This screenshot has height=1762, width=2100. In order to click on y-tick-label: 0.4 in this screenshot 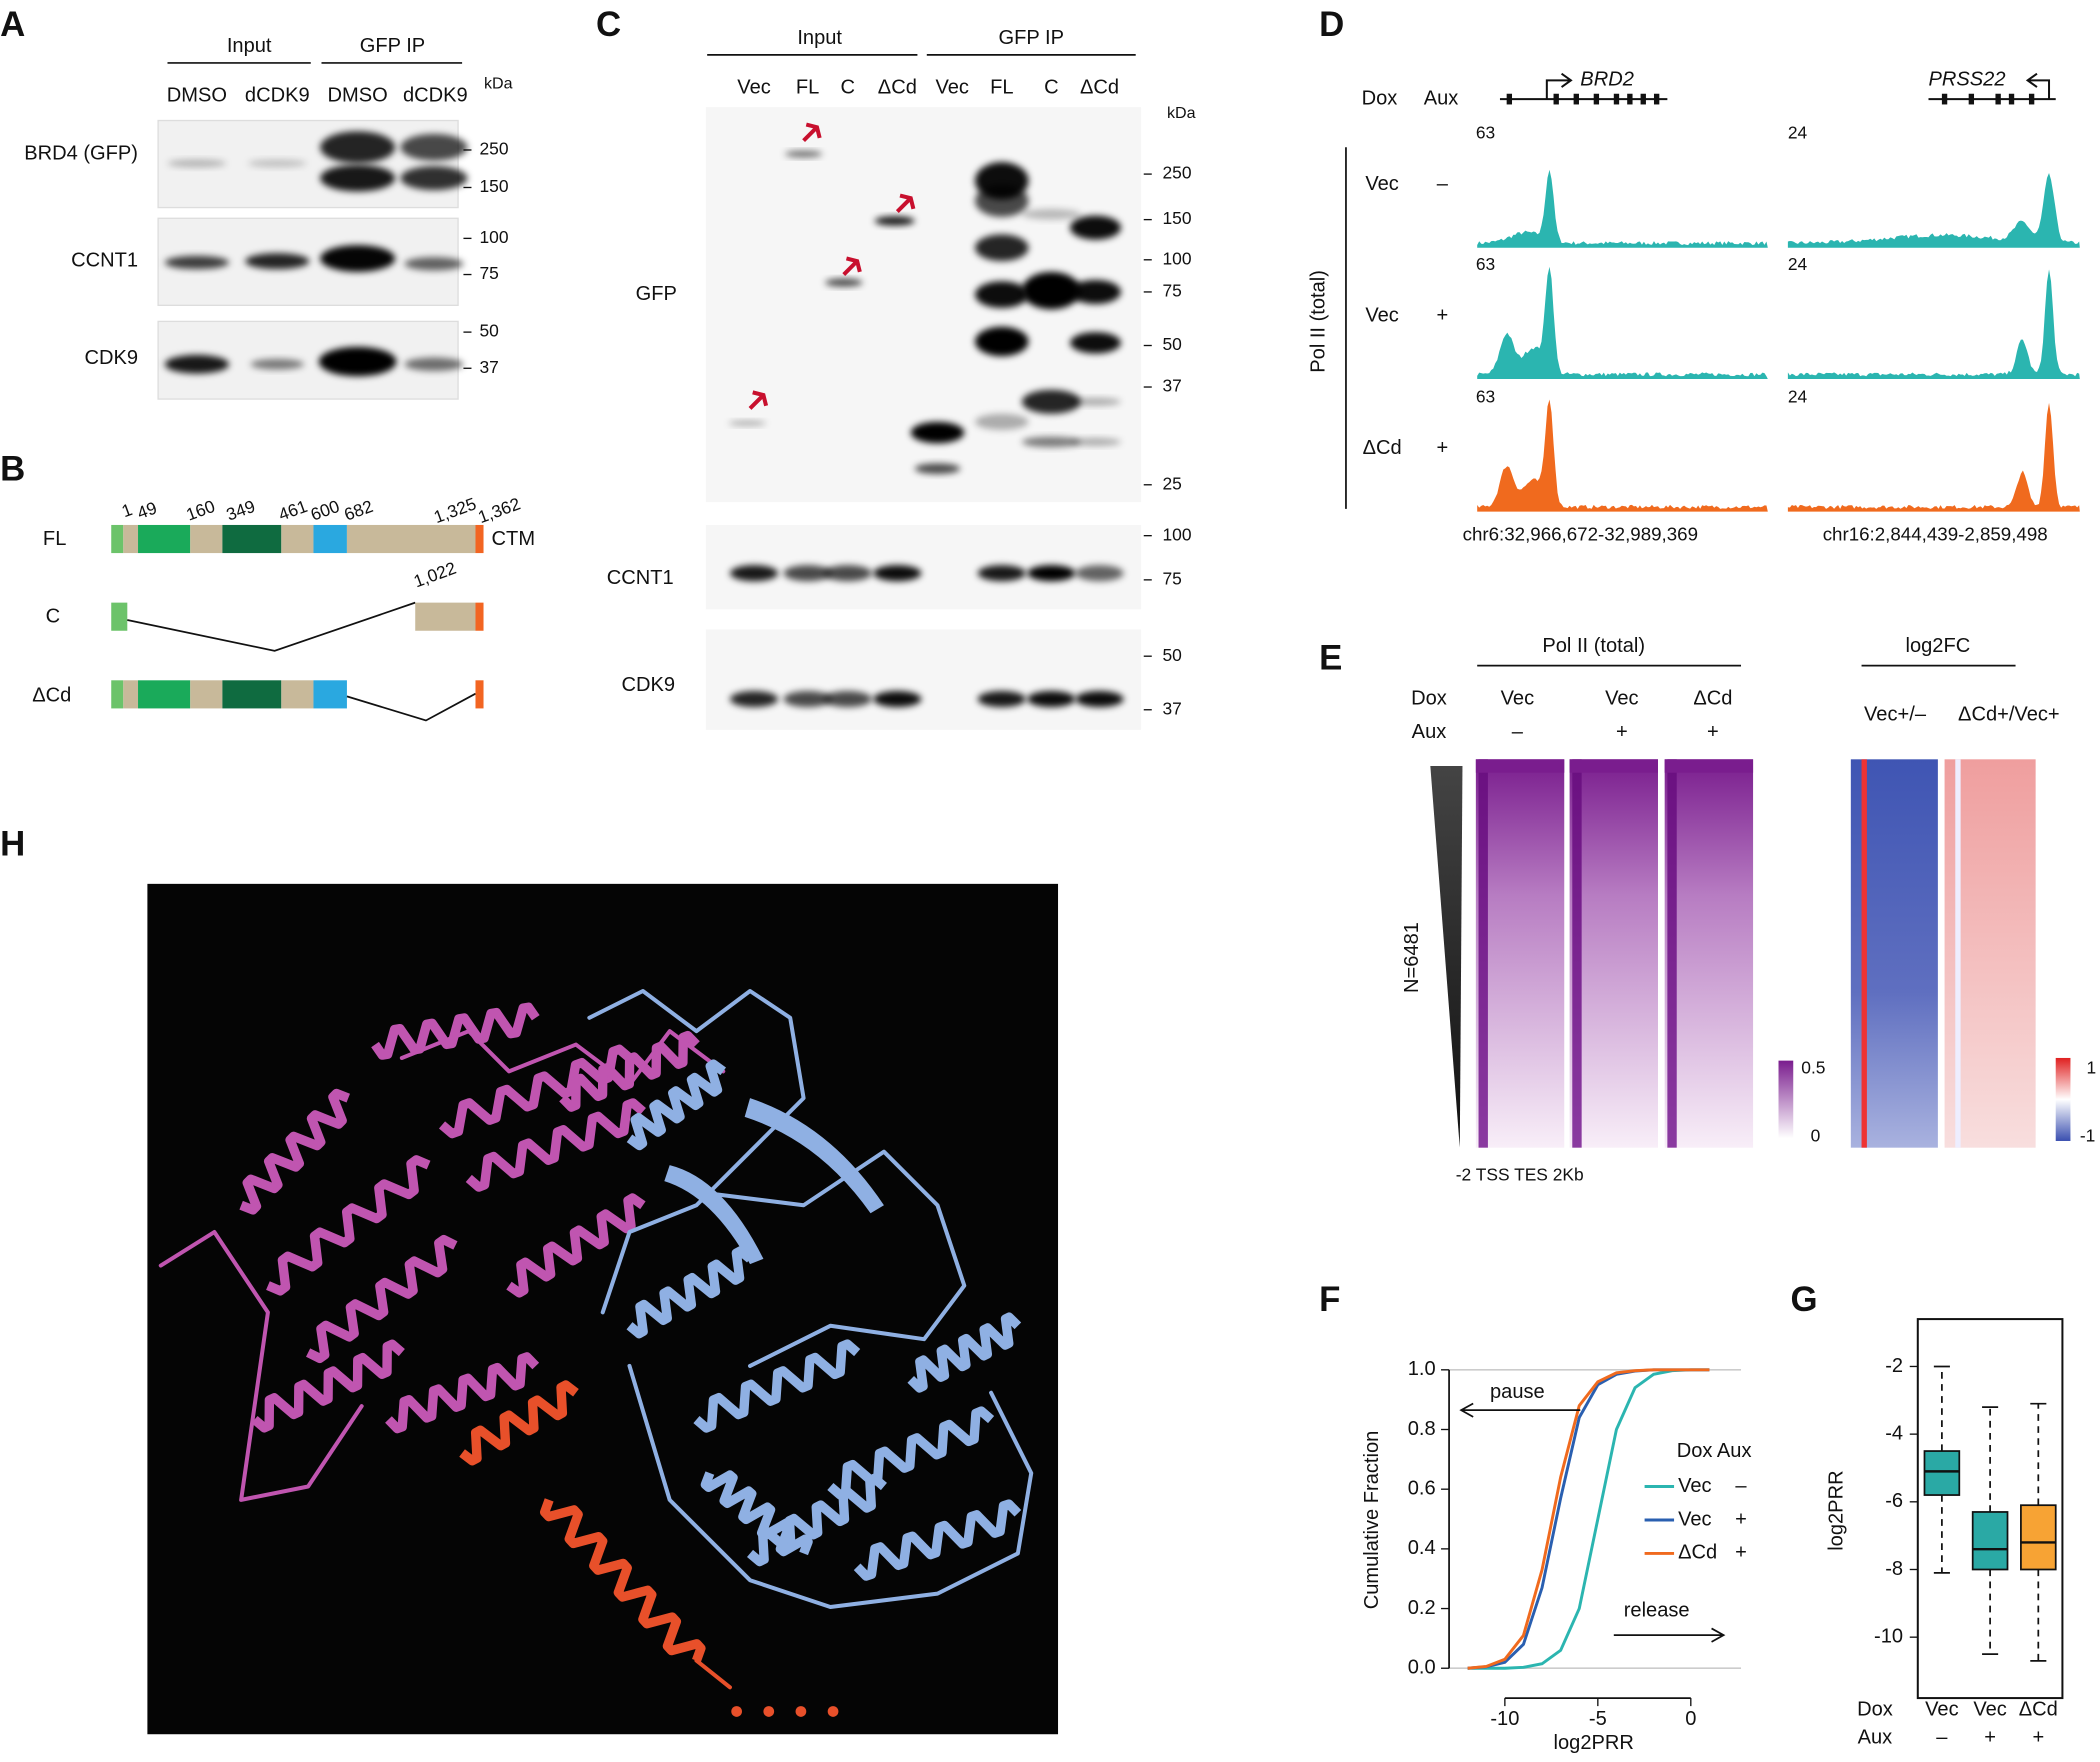, I will do `click(1422, 1548)`.